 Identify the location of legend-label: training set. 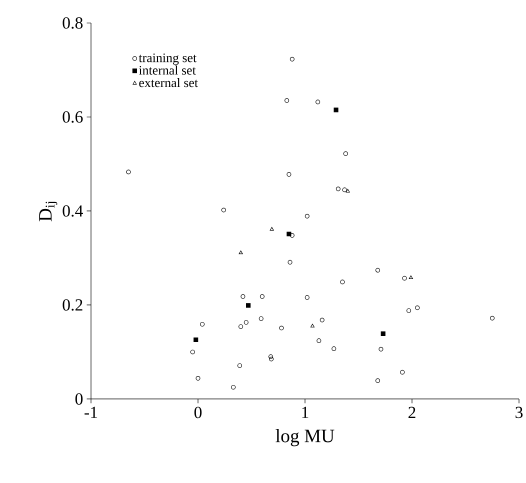
(167, 59).